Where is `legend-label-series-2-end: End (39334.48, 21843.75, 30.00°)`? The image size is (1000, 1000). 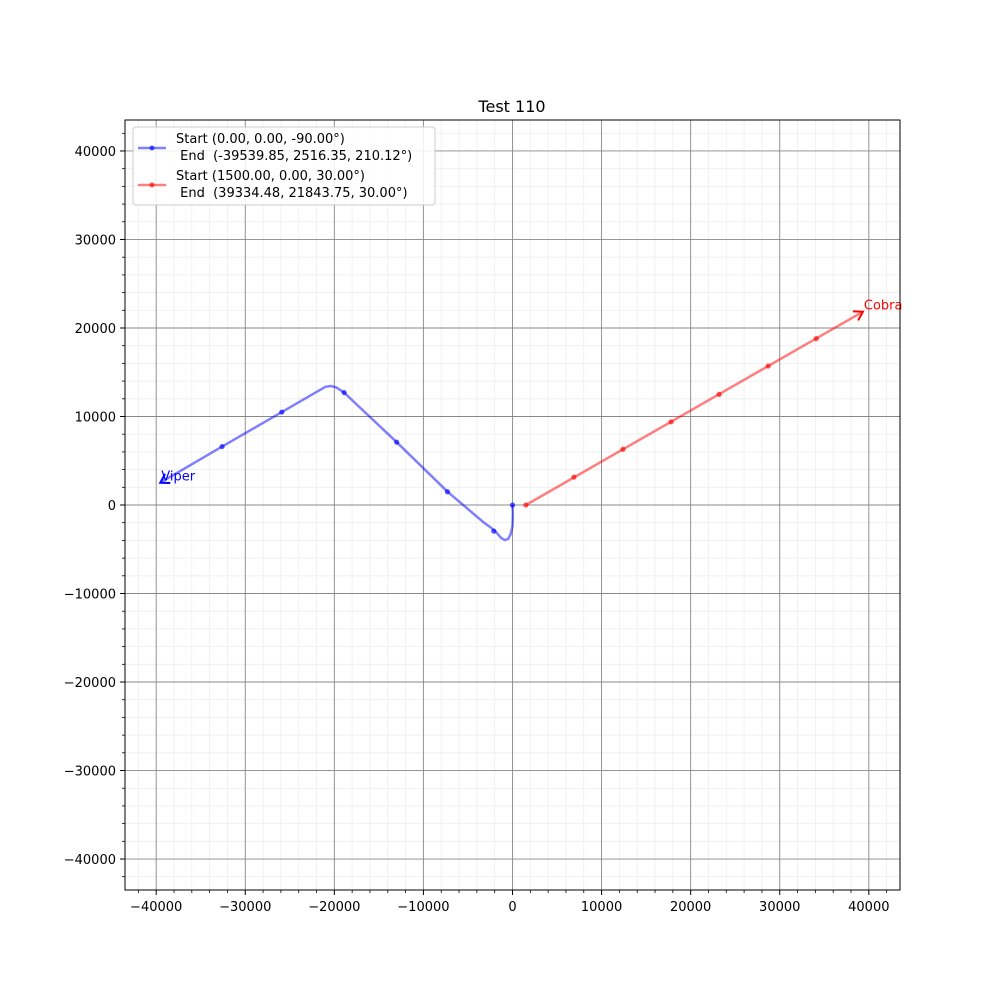 legend-label-series-2-end: End (39334.48, 21843.75, 30.00°) is located at coordinates (292, 193).